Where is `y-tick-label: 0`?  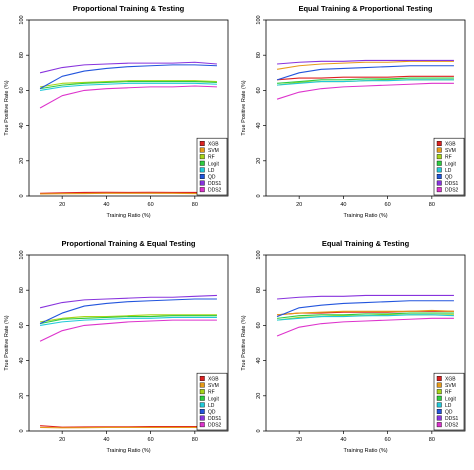
y-tick-label: 0 is located at coordinates (22, 430).